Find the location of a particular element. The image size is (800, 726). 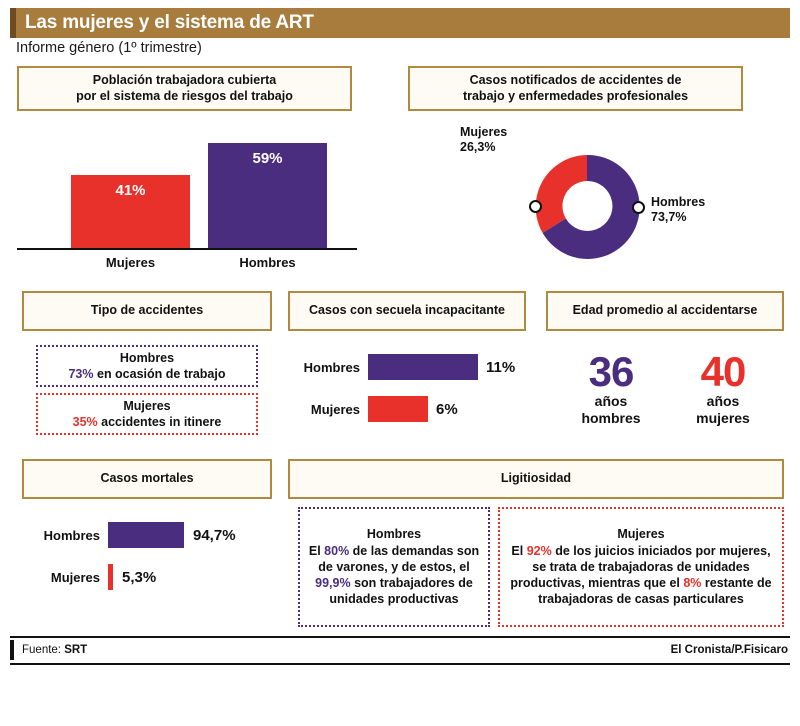

secuela-row-hombres: Hombres 11% is located at coordinates (401, 367).